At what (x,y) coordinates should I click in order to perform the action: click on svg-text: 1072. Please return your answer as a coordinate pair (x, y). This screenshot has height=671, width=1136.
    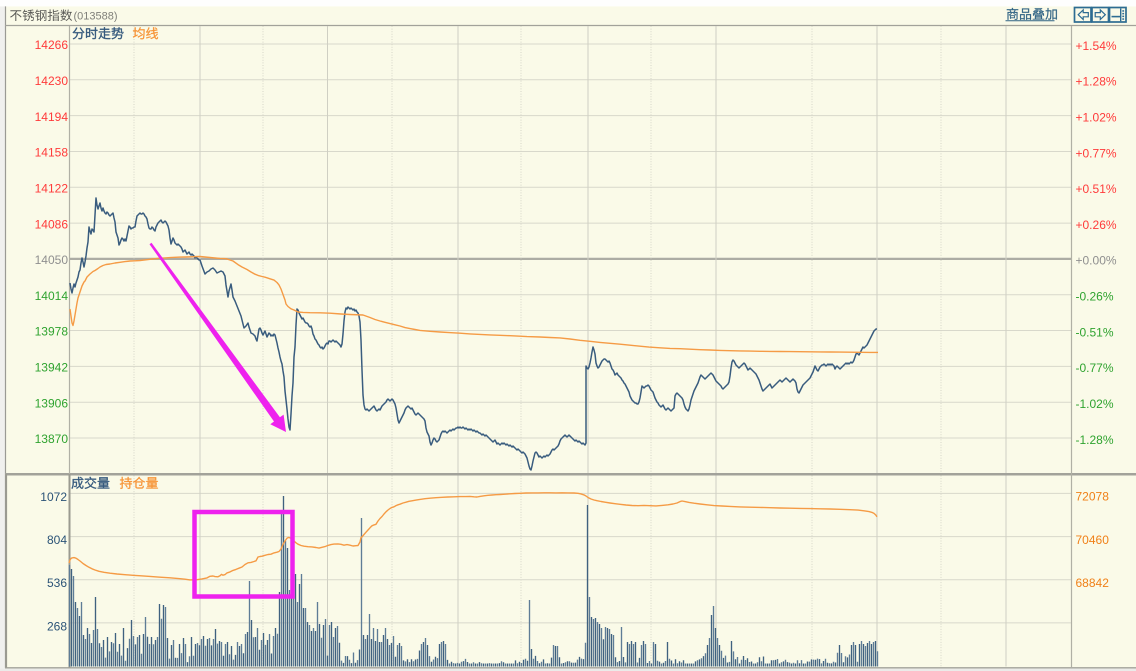
    Looking at the image, I should click on (53, 497).